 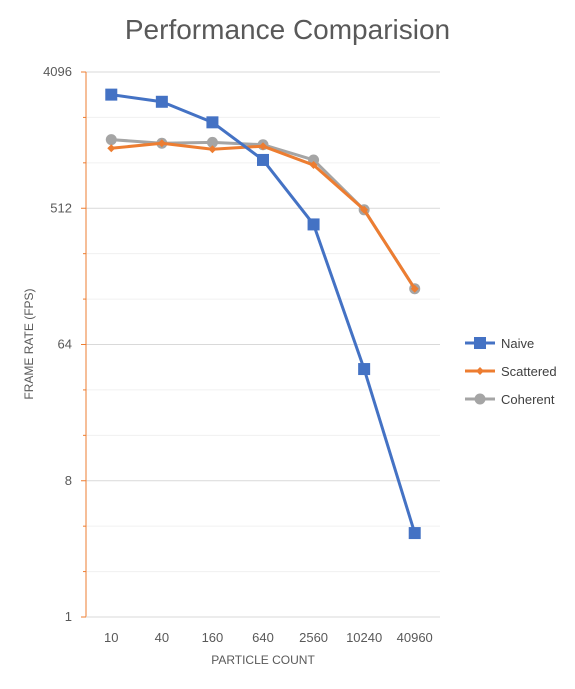 What do you see at coordinates (528, 399) in the screenshot?
I see `legend-label-coherent: Coherent` at bounding box center [528, 399].